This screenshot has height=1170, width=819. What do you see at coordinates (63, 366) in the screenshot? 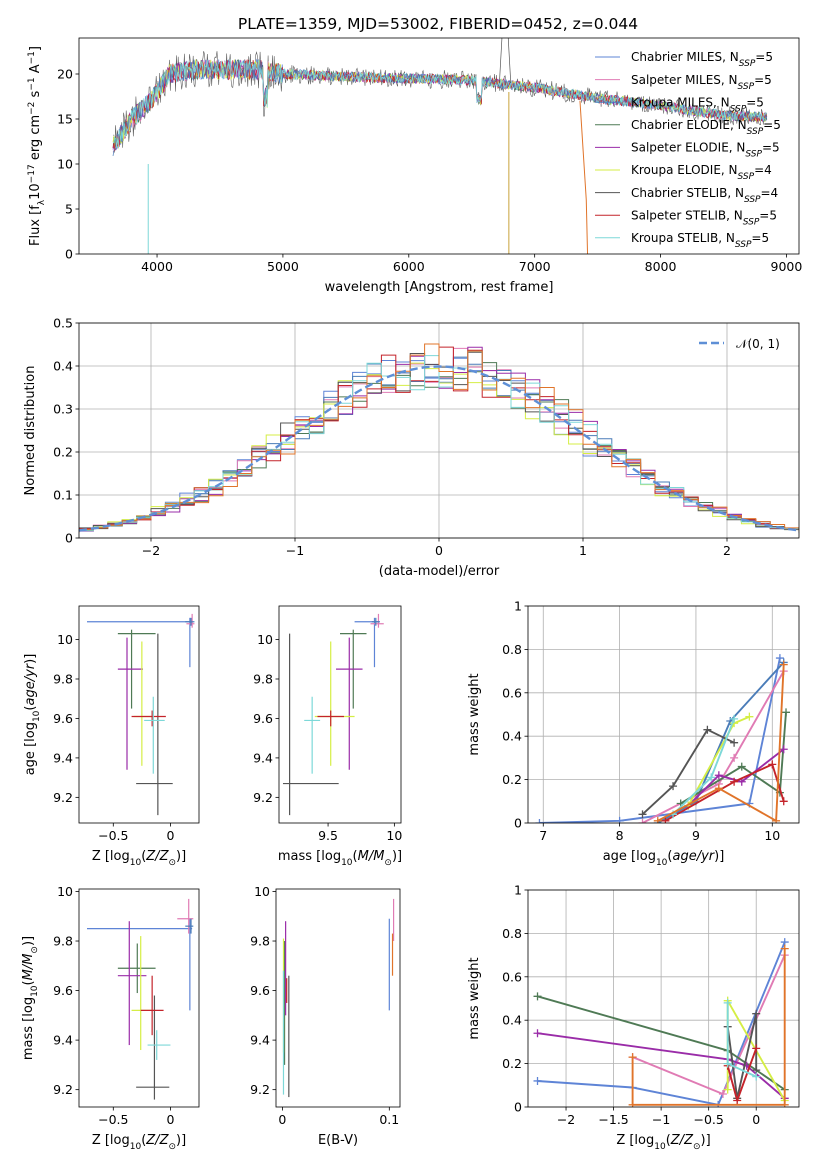
I see `y-tick-label: 0.4` at bounding box center [63, 366].